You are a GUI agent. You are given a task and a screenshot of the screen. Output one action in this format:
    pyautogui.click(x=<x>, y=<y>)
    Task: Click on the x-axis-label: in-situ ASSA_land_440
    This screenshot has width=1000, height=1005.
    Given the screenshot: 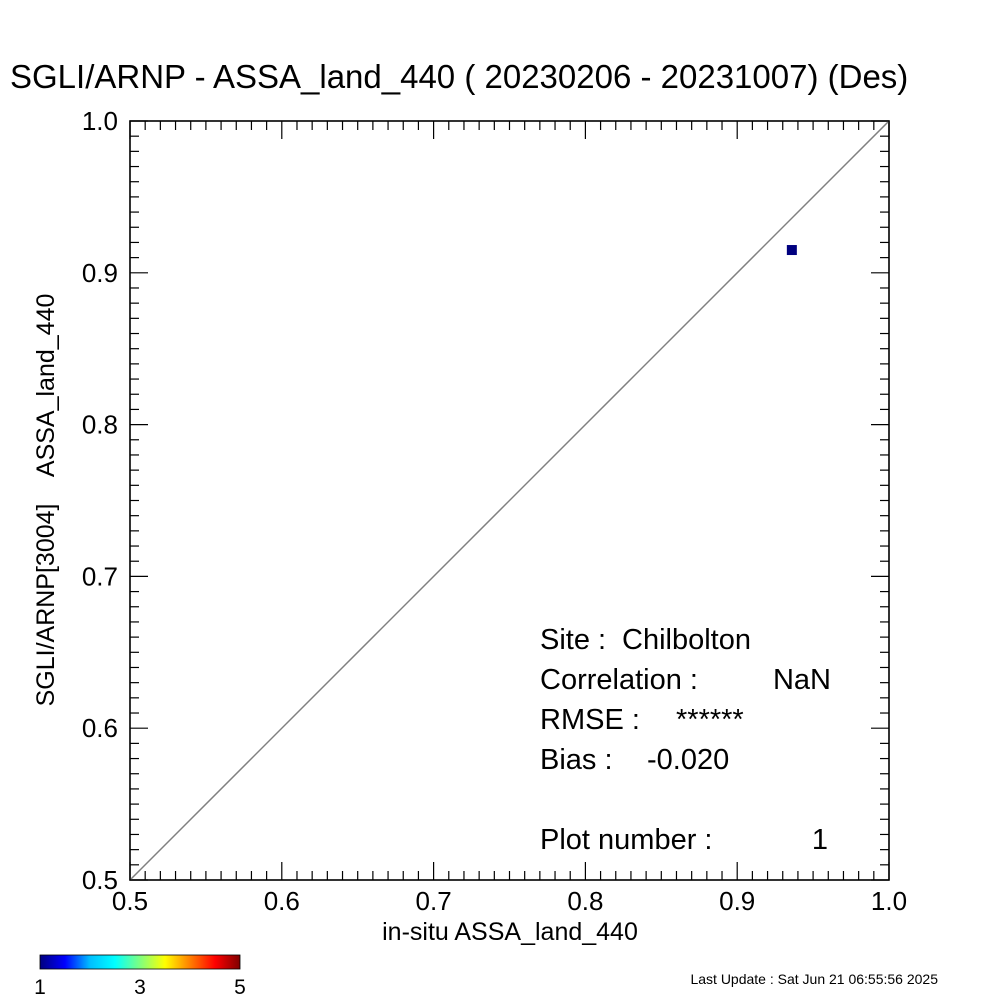 What is the action you would take?
    pyautogui.click(x=510, y=932)
    